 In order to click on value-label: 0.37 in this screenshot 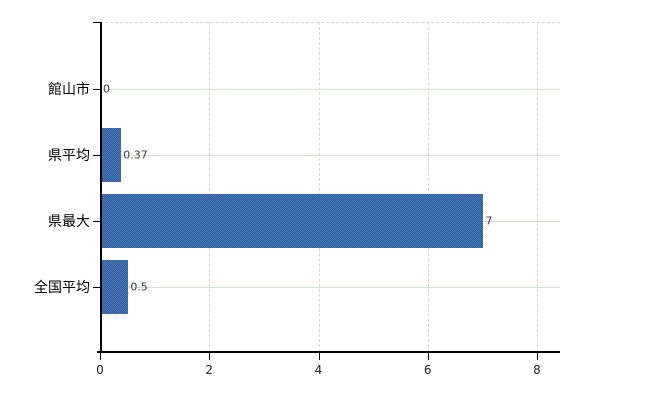, I will do `click(135, 155)`.